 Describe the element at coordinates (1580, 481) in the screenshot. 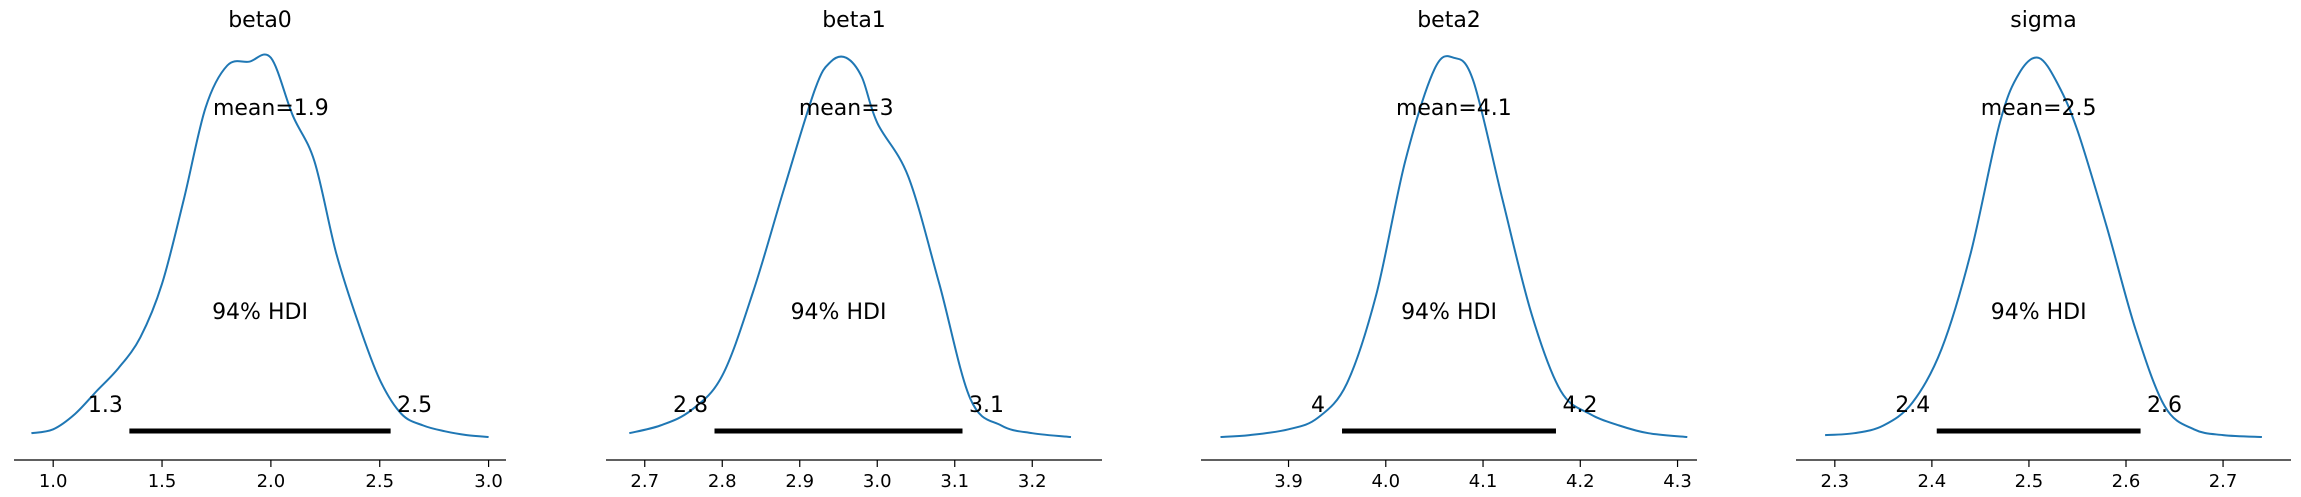

I see `x-tick-label: 4.2` at that location.